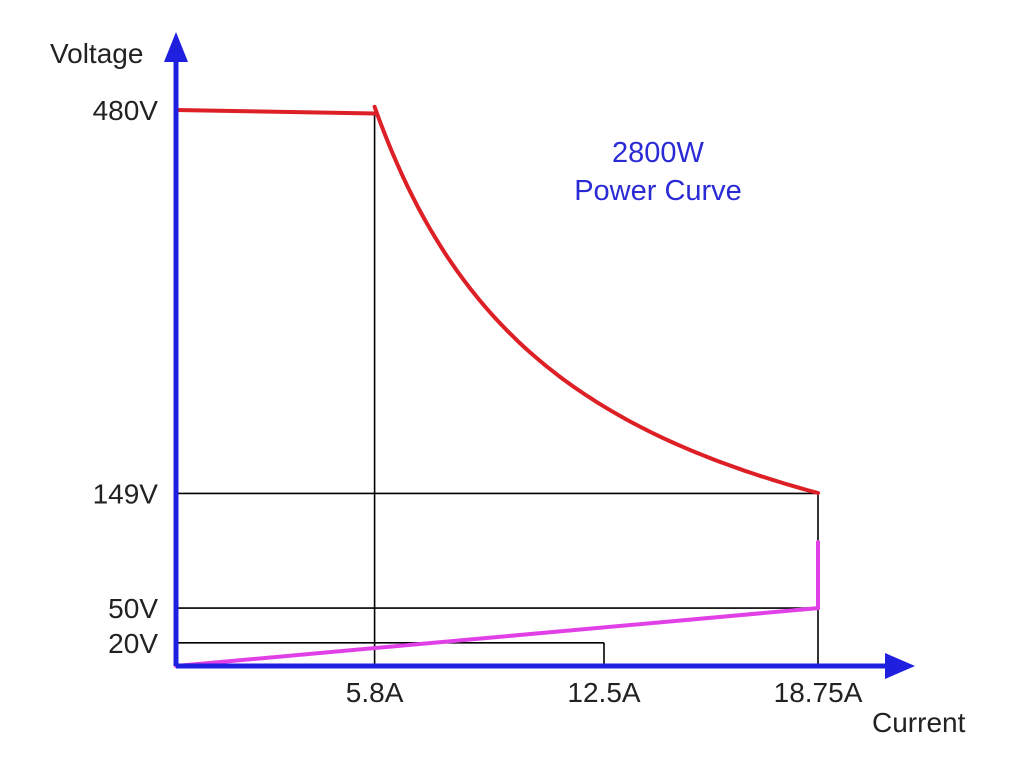 This screenshot has width=1024, height=768. What do you see at coordinates (658, 153) in the screenshot?
I see `annotation-power: 2800W` at bounding box center [658, 153].